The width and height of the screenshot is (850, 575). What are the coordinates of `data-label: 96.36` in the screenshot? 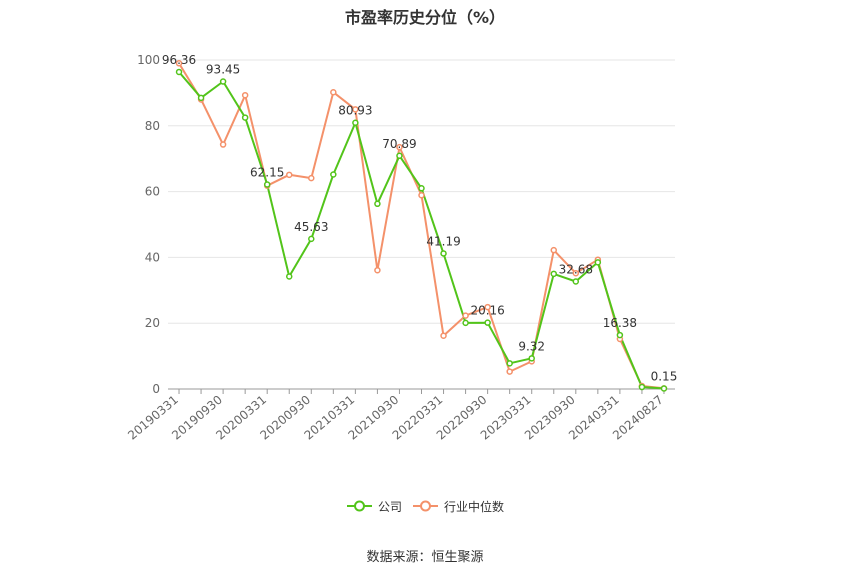 It's located at (179, 60).